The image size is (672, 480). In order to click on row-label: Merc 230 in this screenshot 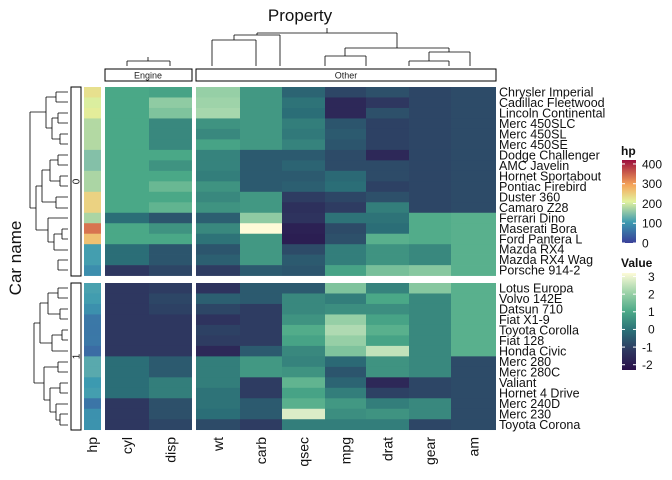, I will do `click(525, 414)`.